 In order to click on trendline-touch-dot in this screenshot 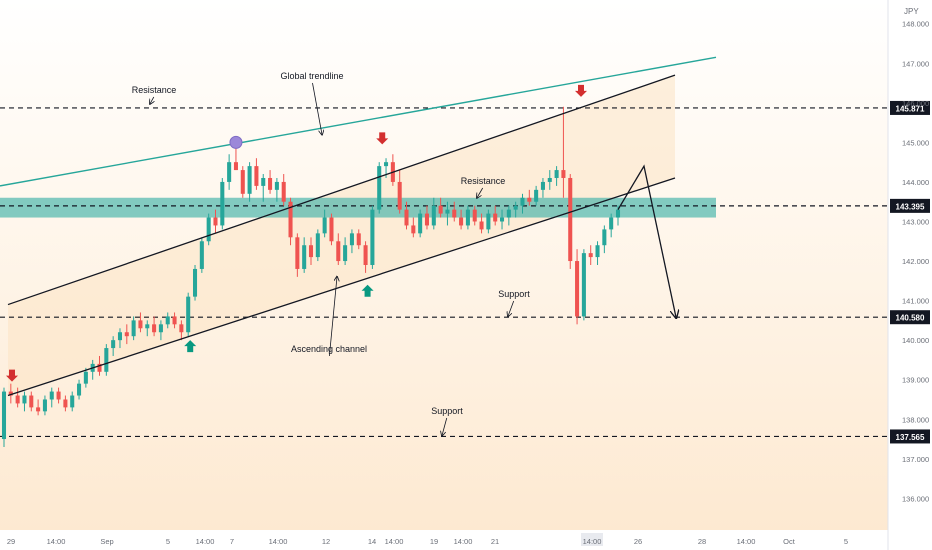, I will do `click(236, 142)`.